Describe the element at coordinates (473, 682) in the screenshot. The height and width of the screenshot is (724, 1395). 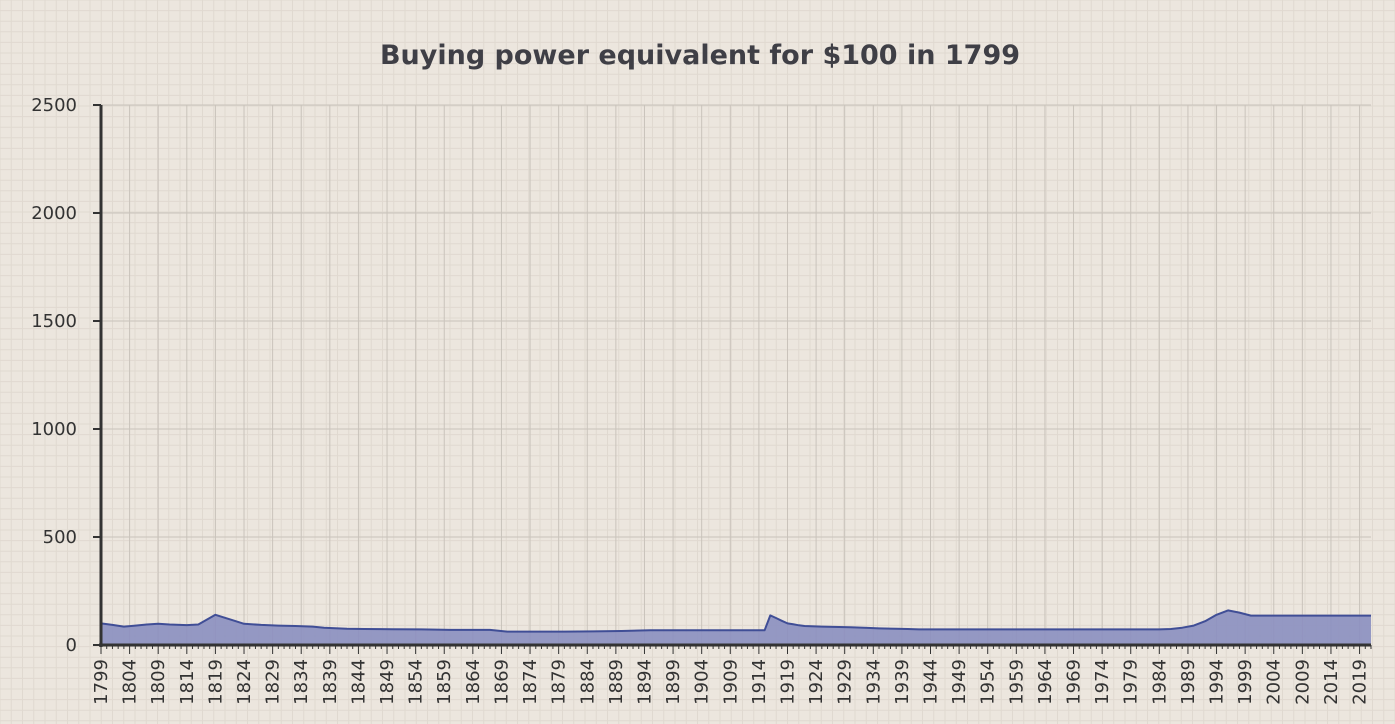
I see `x-tick-label: 1864` at that location.